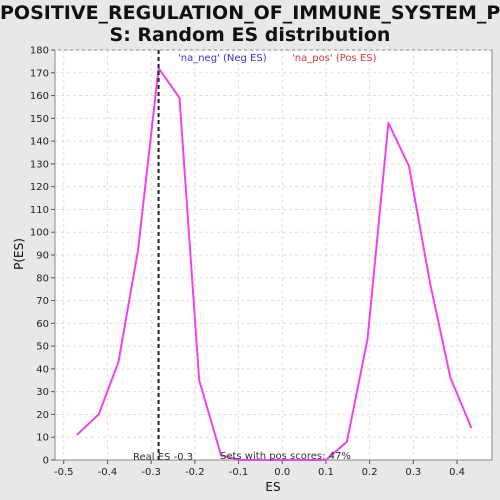  I want to click on y-axis-label: P(ES), so click(19, 254).